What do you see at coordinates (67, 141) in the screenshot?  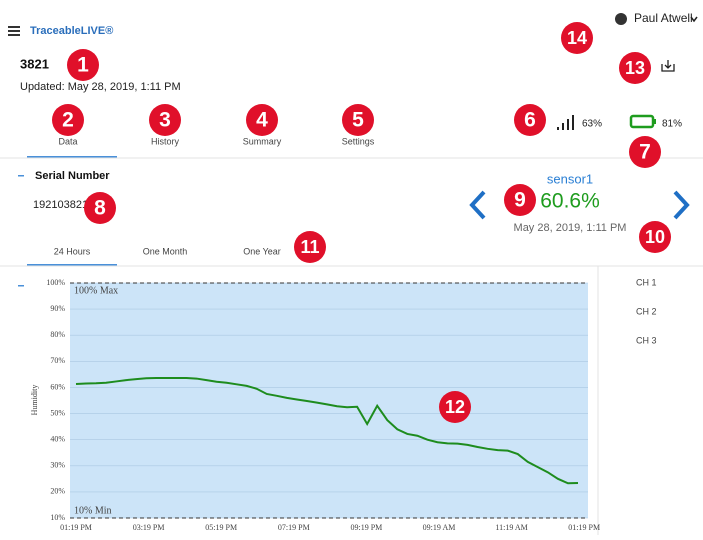 I see `tab: Data` at bounding box center [67, 141].